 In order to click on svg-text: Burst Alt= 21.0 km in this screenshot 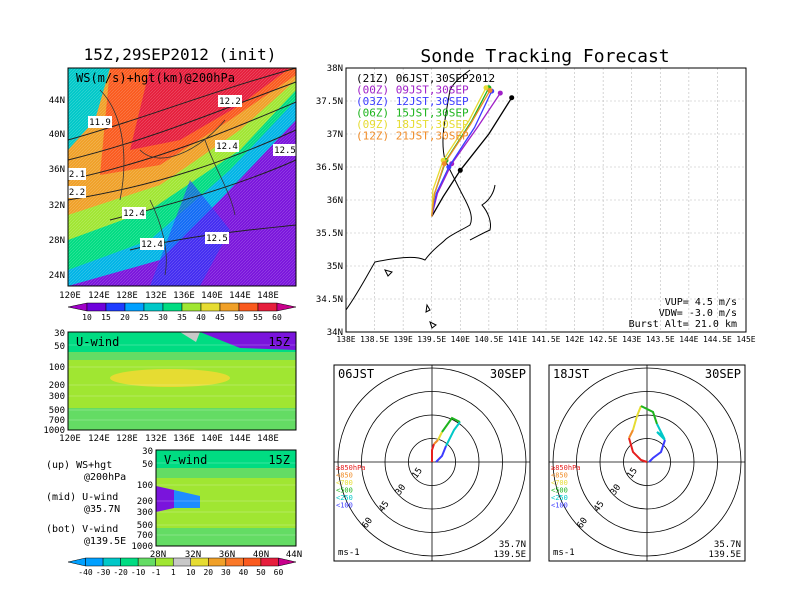, I will do `click(683, 324)`.